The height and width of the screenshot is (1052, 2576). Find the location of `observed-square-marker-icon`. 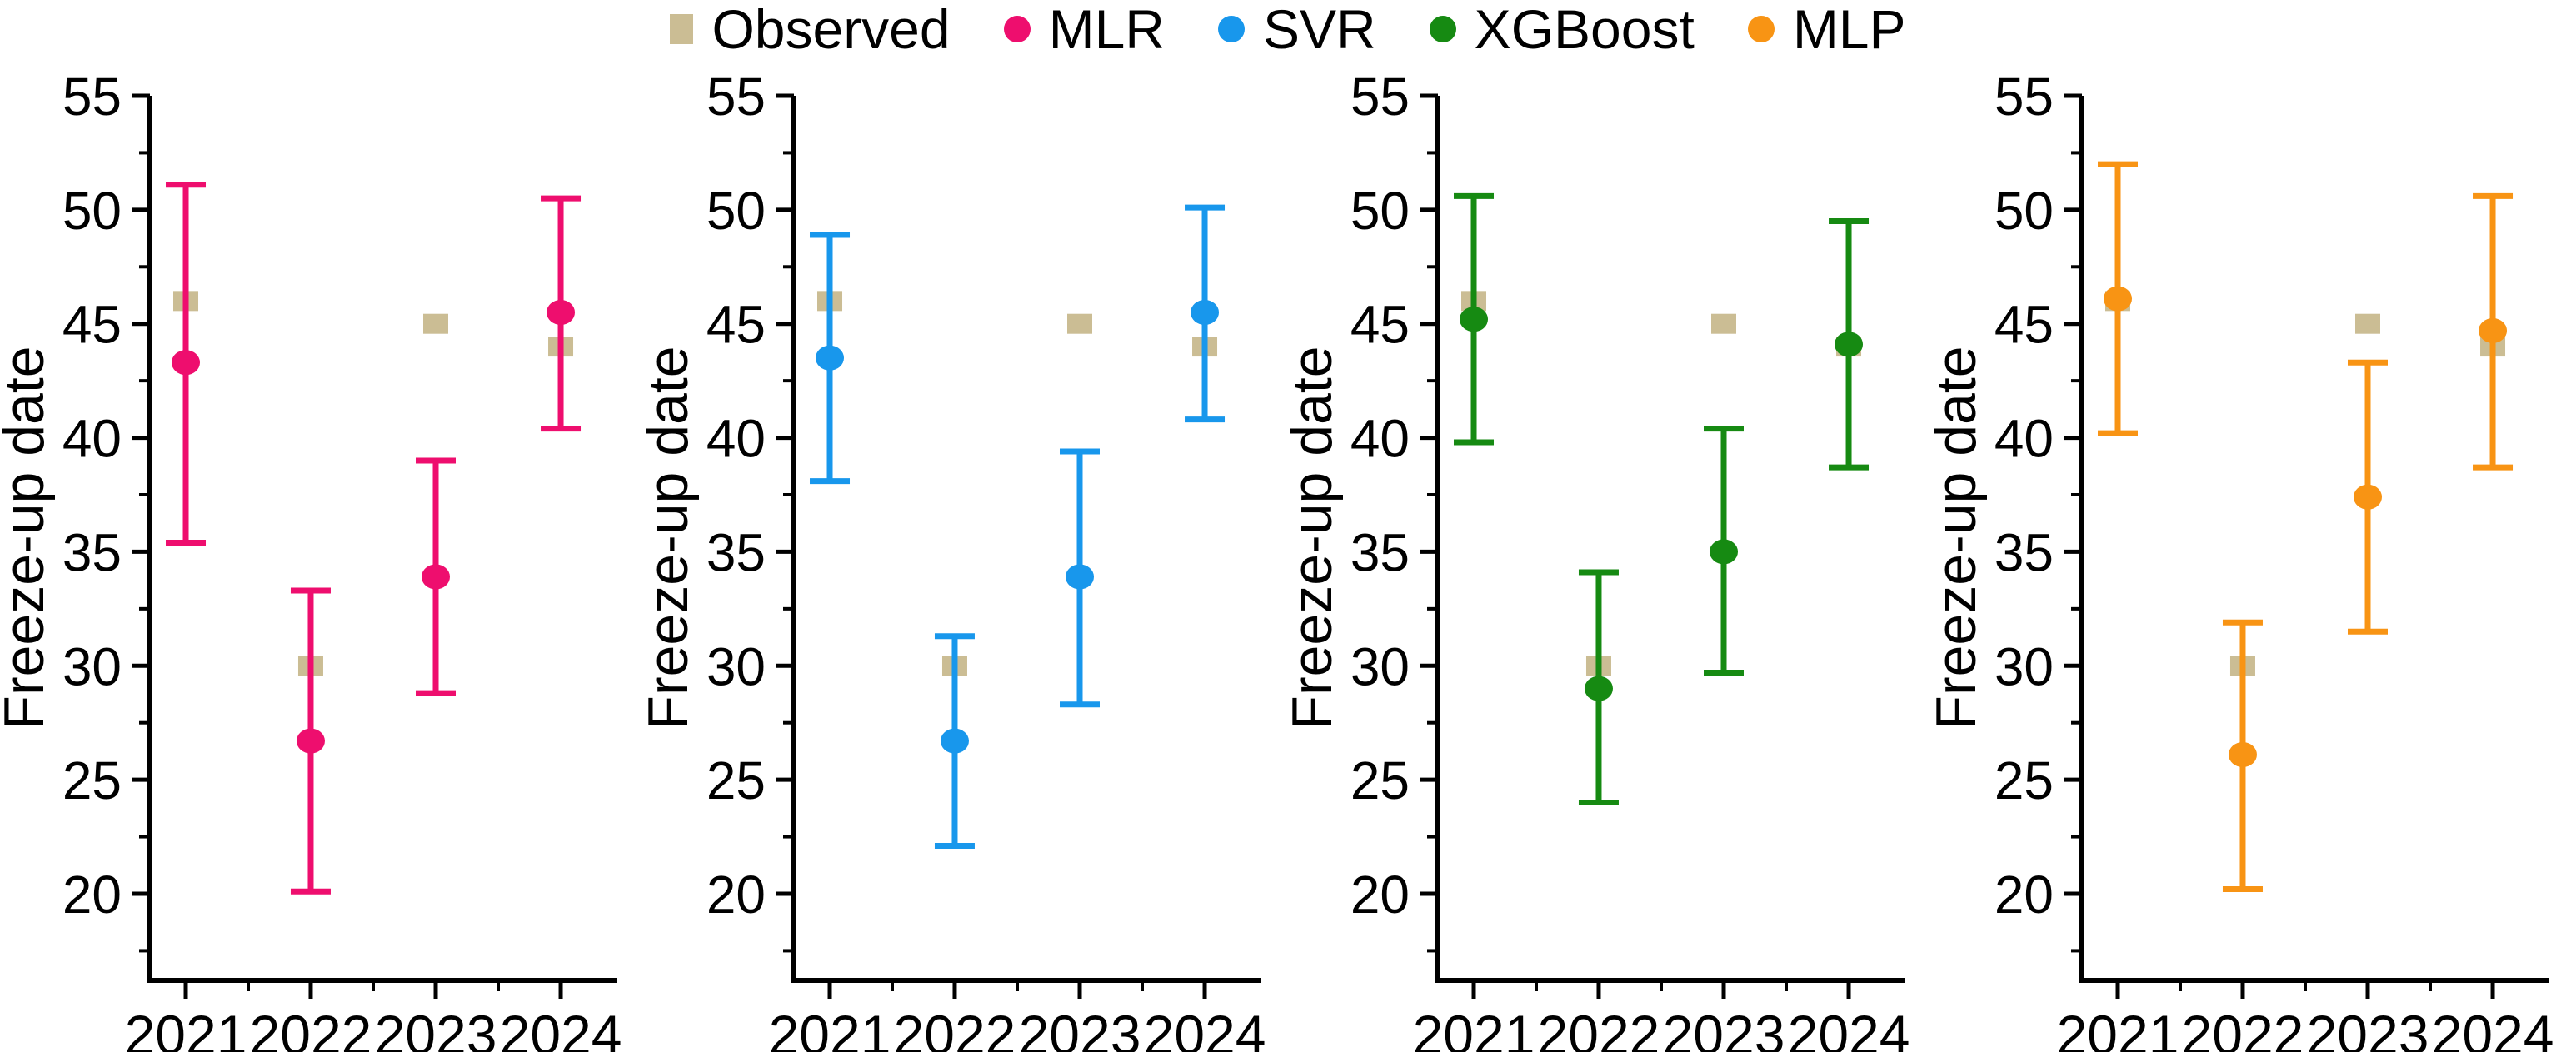

observed-square-marker-icon is located at coordinates (682, 29).